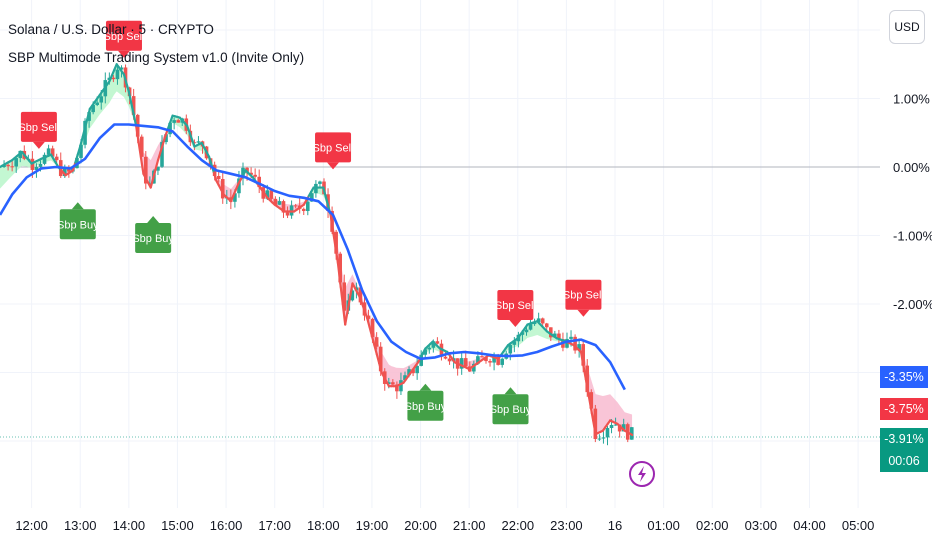 This screenshot has height=550, width=932. What do you see at coordinates (226, 525) in the screenshot?
I see `x-tick-label: 16:00` at bounding box center [226, 525].